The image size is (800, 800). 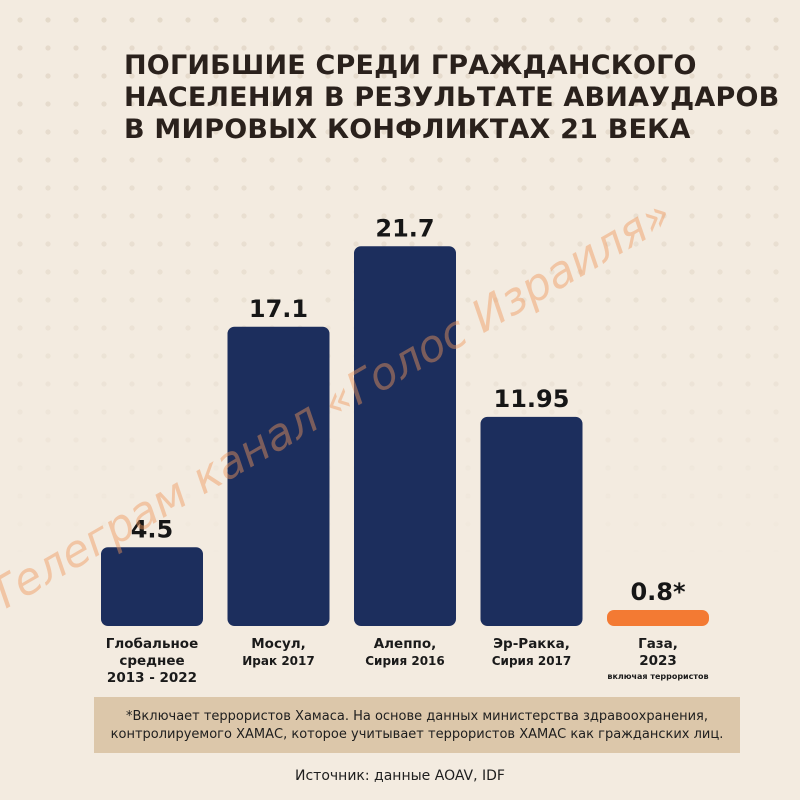 What do you see at coordinates (151, 661) in the screenshot?
I see `category-label-1-line-2: среднее` at bounding box center [151, 661].